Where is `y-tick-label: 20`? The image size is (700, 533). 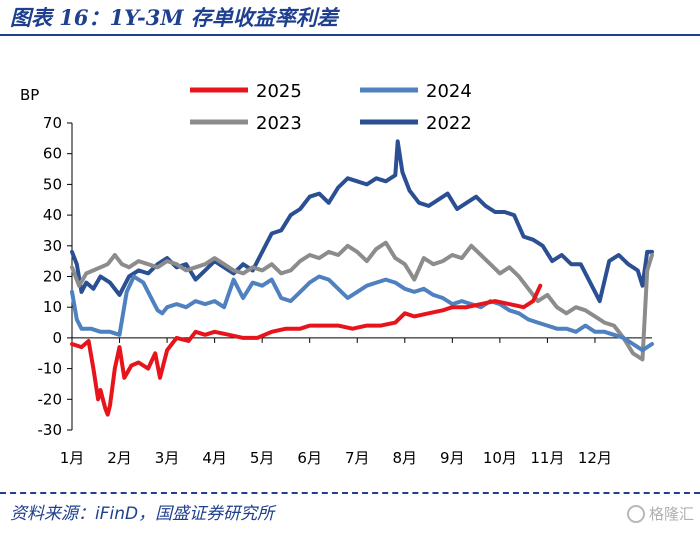
y-tick-label: 20 is located at coordinates (52, 277).